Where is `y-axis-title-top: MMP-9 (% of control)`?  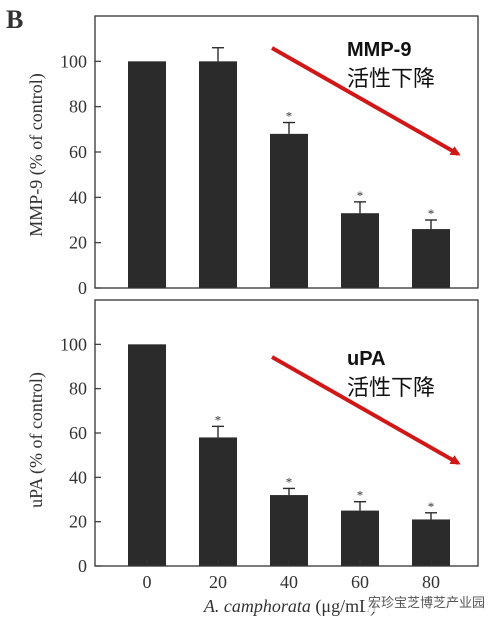 y-axis-title-top: MMP-9 (% of control) is located at coordinates (36, 154).